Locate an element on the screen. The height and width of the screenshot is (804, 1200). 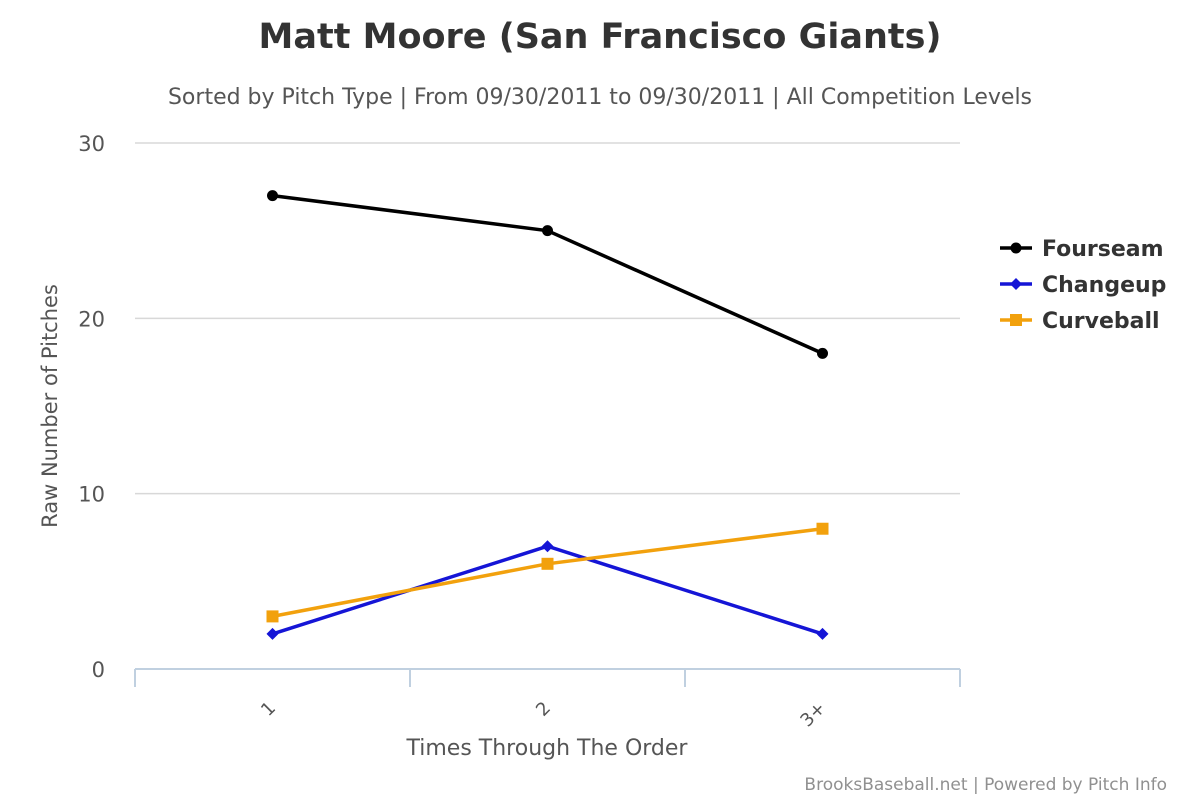
series-curveball is located at coordinates (547, 572).